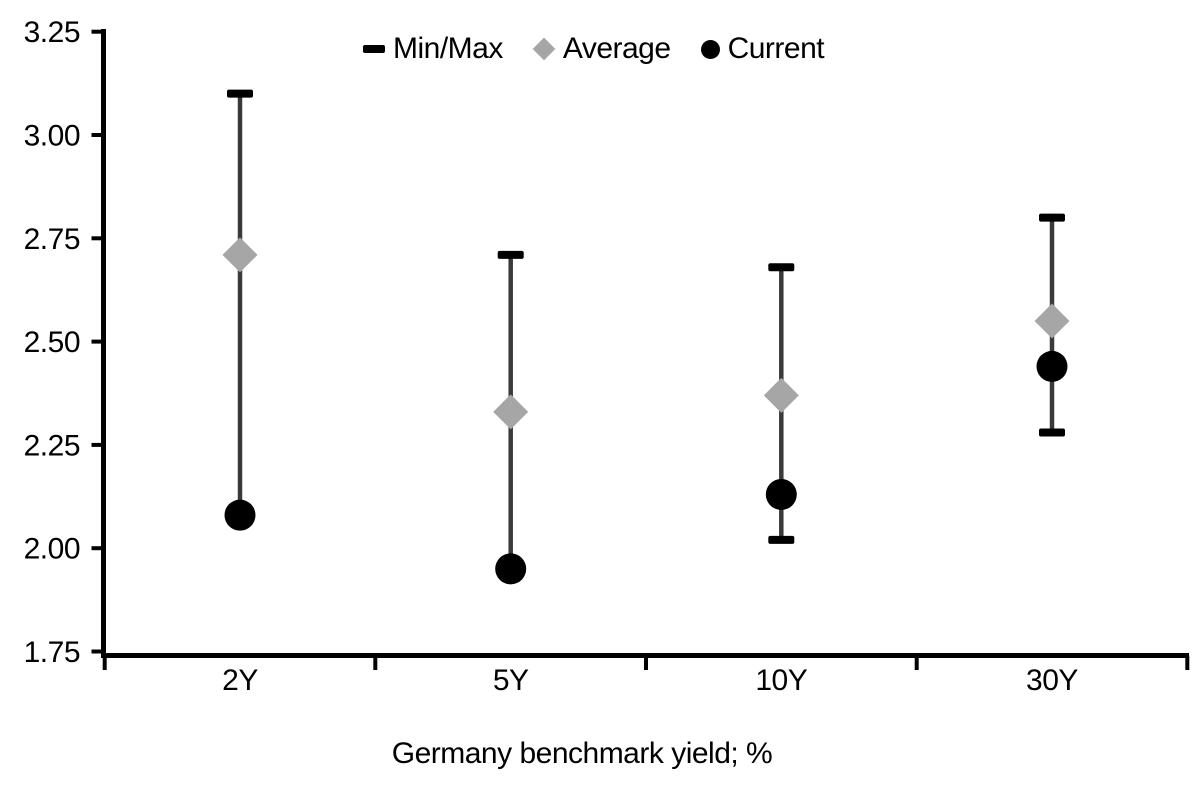 The height and width of the screenshot is (788, 1200). I want to click on x-axis-title: Germany benchmark yield; %, so click(582, 753).